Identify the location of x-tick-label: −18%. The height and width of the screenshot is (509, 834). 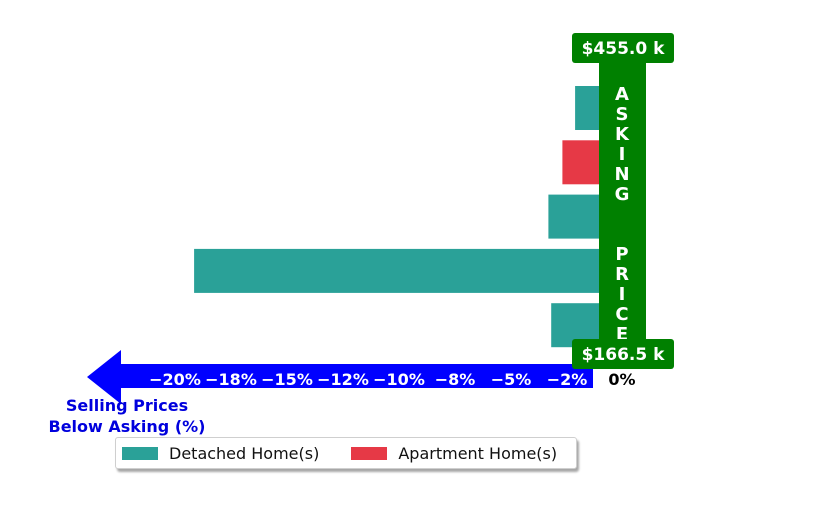
(231, 379).